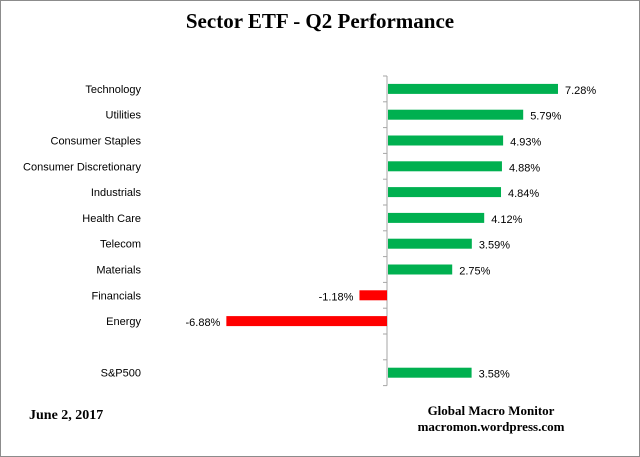  What do you see at coordinates (494, 375) in the screenshot?
I see `data-label: 3.58%` at bounding box center [494, 375].